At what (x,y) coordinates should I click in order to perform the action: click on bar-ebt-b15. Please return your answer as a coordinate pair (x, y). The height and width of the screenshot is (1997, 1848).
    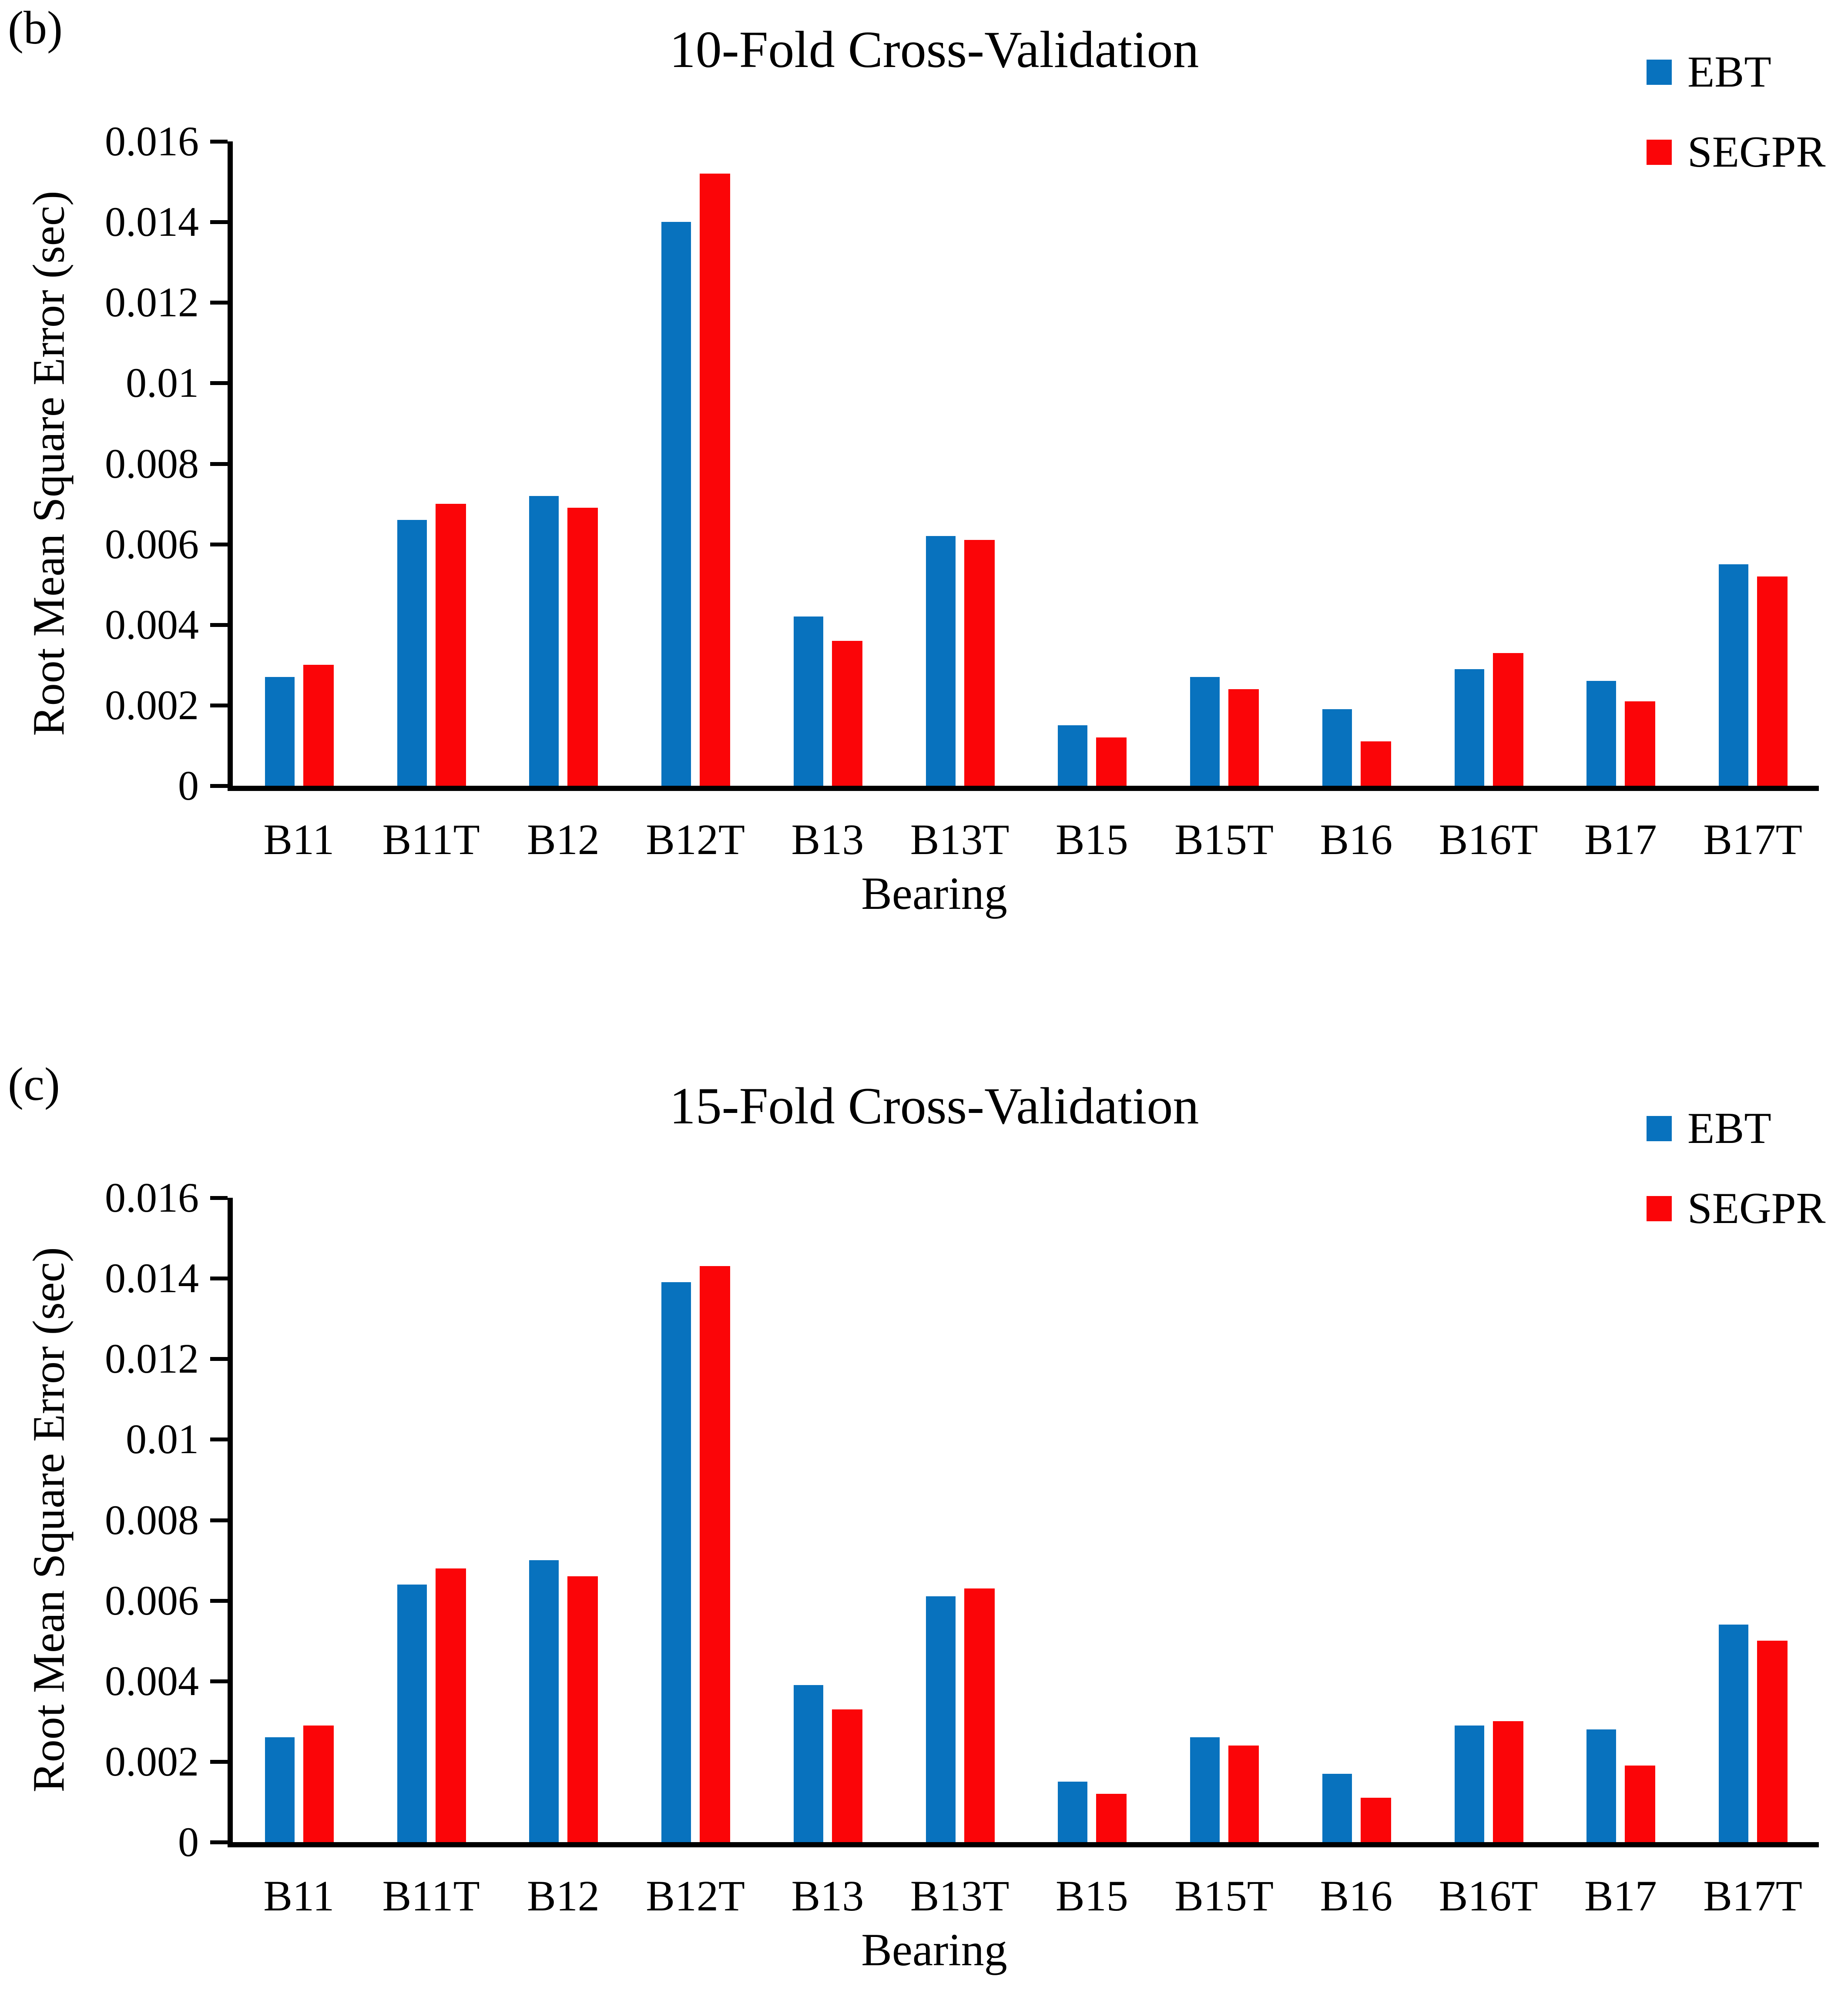
    Looking at the image, I should click on (1073, 1812).